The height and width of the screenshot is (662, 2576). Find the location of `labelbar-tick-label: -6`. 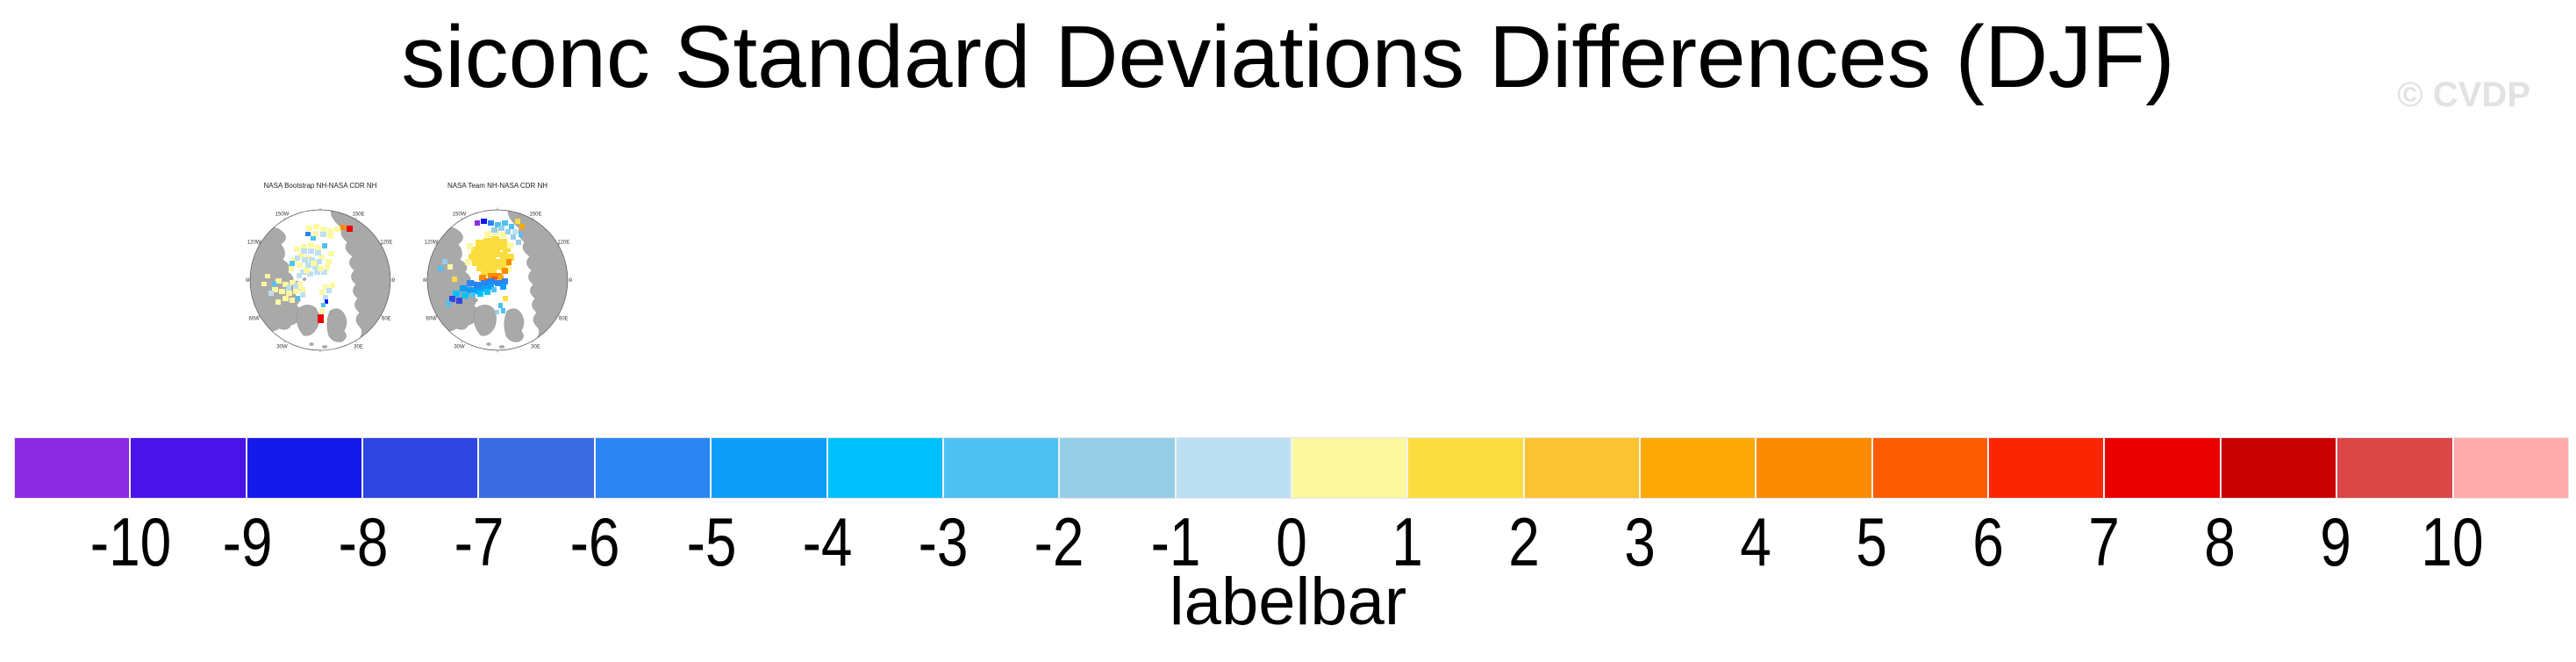

labelbar-tick-label: -6 is located at coordinates (594, 541).